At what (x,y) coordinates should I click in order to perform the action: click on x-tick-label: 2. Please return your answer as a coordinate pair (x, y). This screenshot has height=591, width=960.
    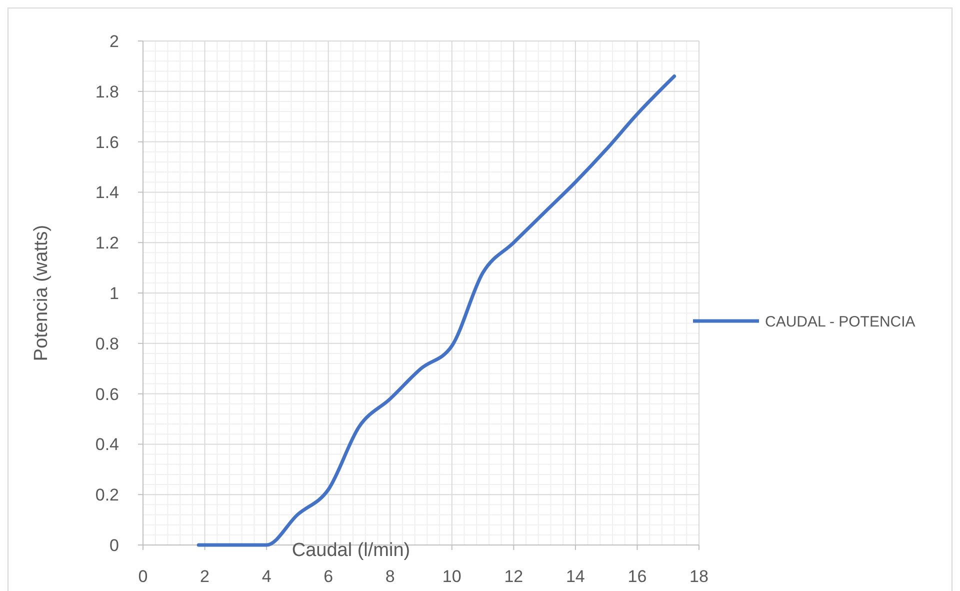
    Looking at the image, I should click on (205, 576).